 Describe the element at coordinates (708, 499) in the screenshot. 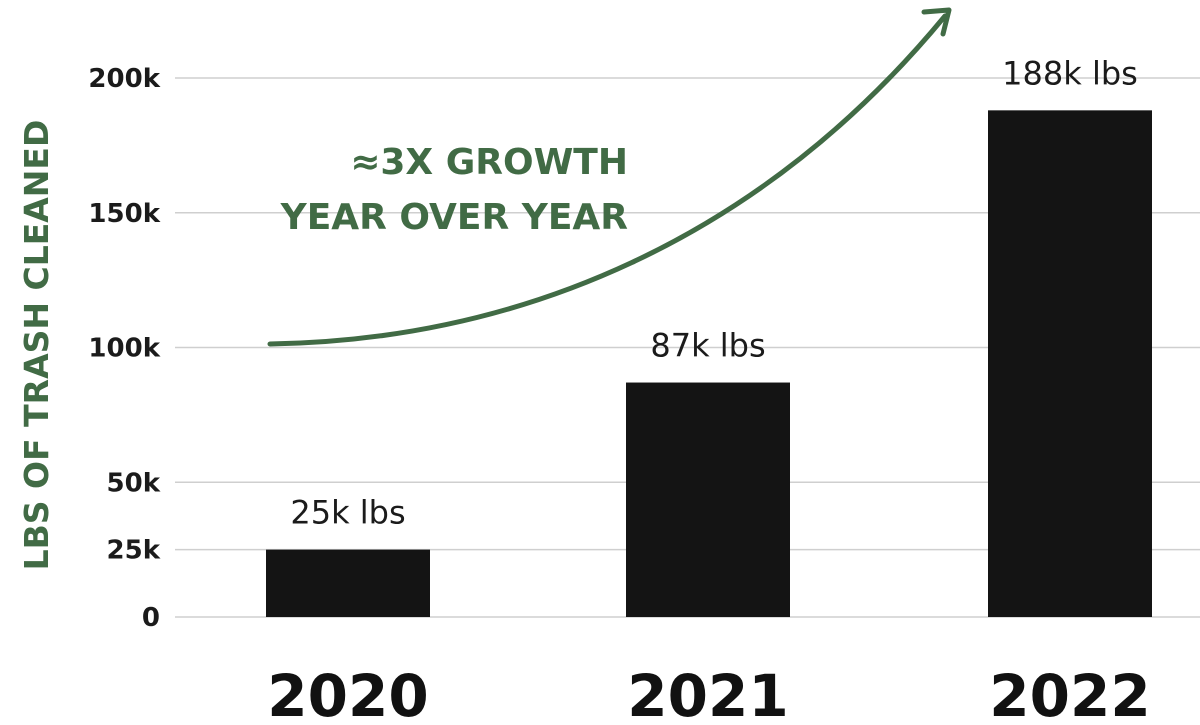

I see `bar-2021` at that location.